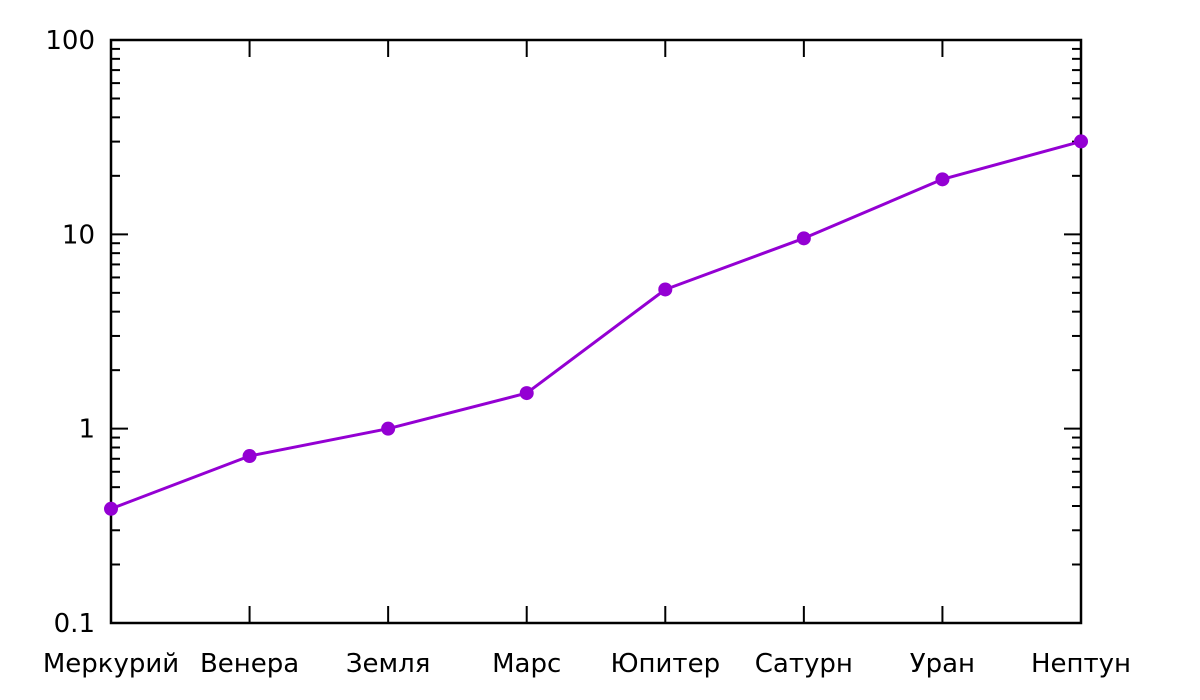 This screenshot has width=1200, height=700. Describe the element at coordinates (78, 235) in the screenshot. I see `y-tick-label: 10` at that location.